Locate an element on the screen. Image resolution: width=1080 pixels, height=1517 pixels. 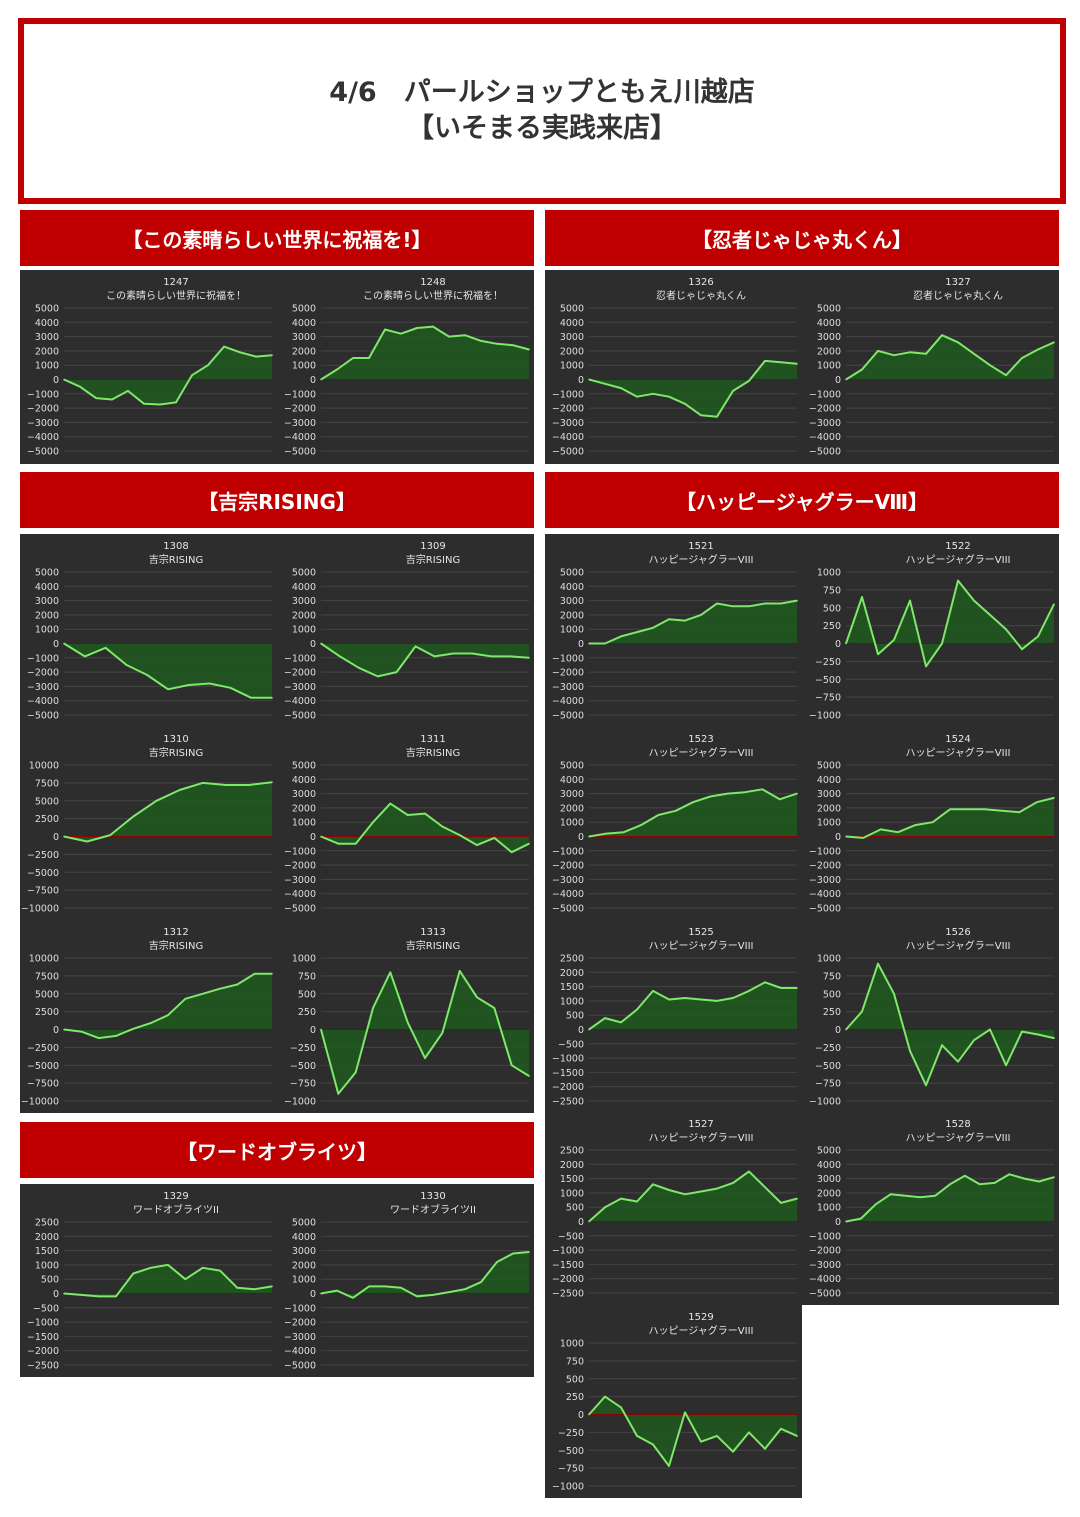
y-tick-label: −500 is located at coordinates (571, 1236).